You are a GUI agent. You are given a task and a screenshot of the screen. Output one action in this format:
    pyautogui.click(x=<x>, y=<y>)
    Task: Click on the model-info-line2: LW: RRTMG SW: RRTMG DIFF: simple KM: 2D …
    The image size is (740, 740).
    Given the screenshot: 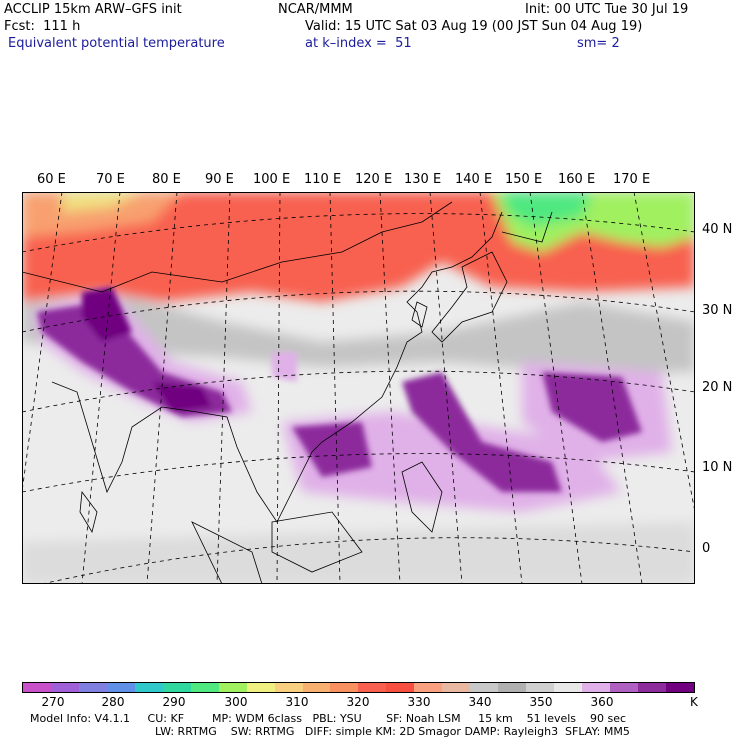 What is the action you would take?
    pyautogui.click(x=392, y=731)
    